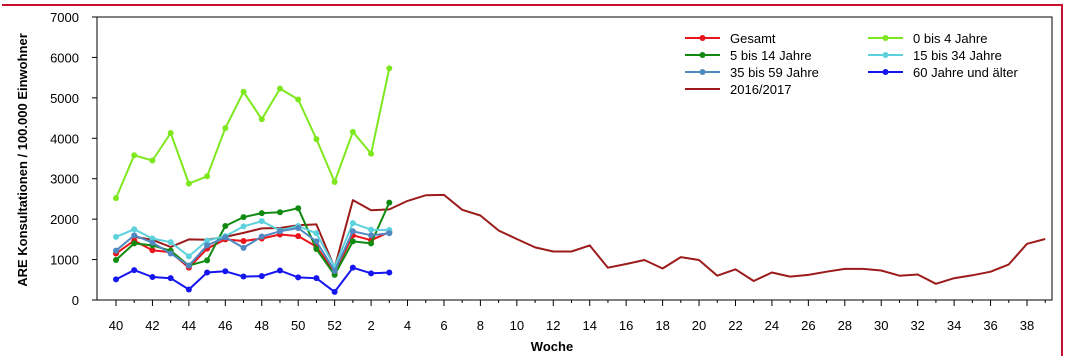  I want to click on y-tick-label: 5000, so click(64, 98).